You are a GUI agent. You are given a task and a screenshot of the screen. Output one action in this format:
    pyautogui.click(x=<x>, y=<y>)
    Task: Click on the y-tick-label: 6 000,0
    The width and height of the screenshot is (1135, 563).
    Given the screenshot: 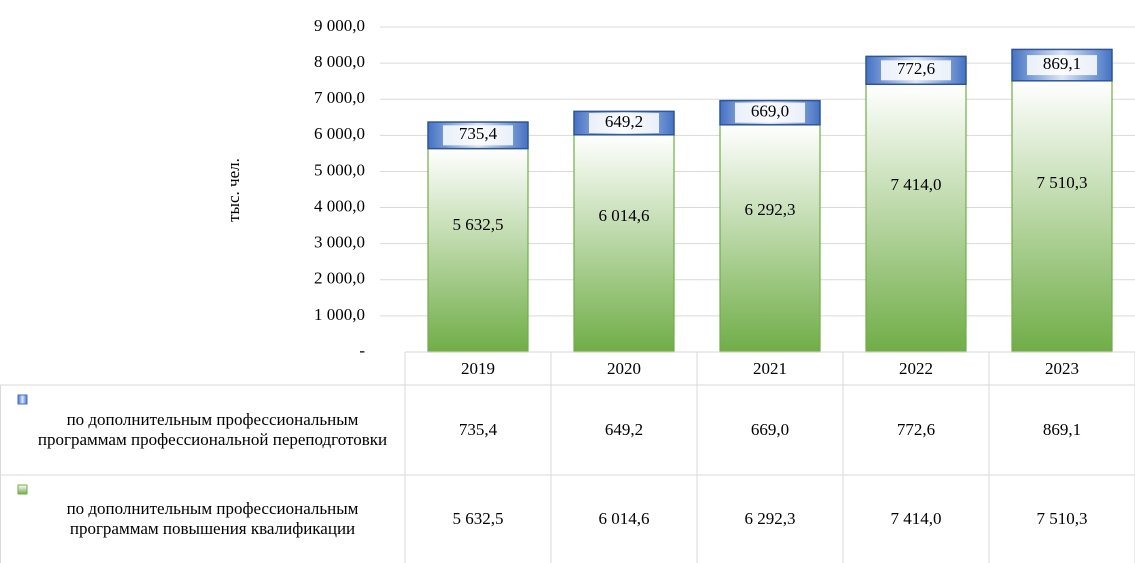 What is the action you would take?
    pyautogui.click(x=339, y=133)
    